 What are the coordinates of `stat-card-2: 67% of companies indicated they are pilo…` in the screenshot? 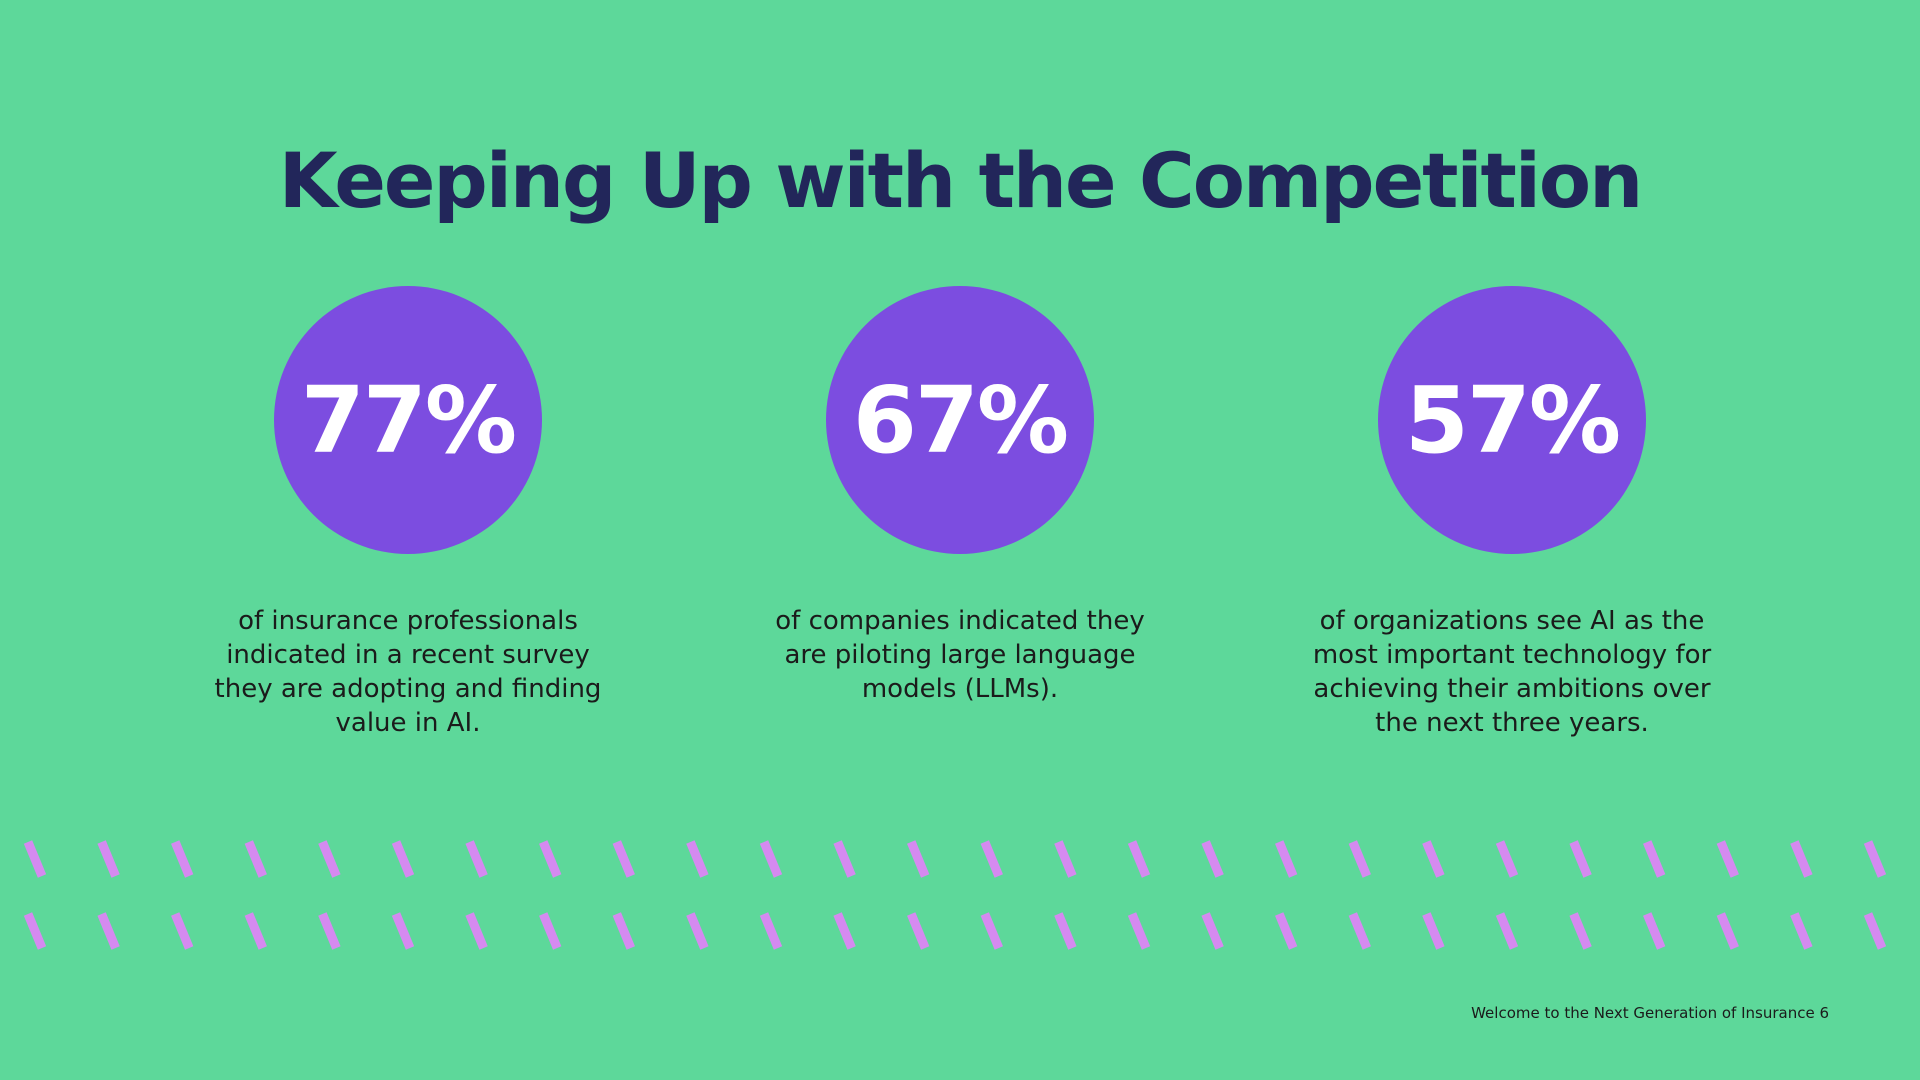 It's located at (960, 496).